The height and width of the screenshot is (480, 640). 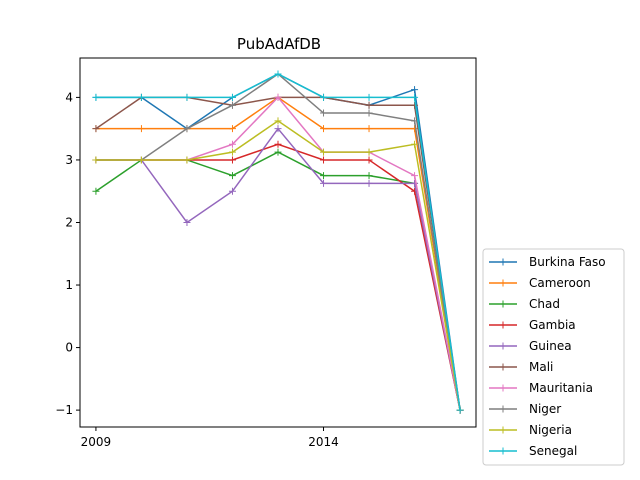 What do you see at coordinates (561, 388) in the screenshot?
I see `legend-label: Mauritania` at bounding box center [561, 388].